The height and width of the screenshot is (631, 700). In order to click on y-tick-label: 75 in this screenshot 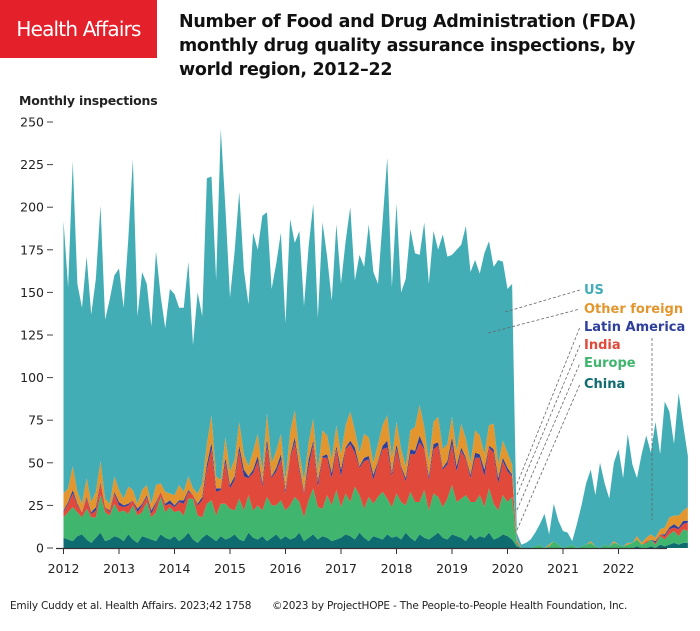, I will do `click(36, 420)`.